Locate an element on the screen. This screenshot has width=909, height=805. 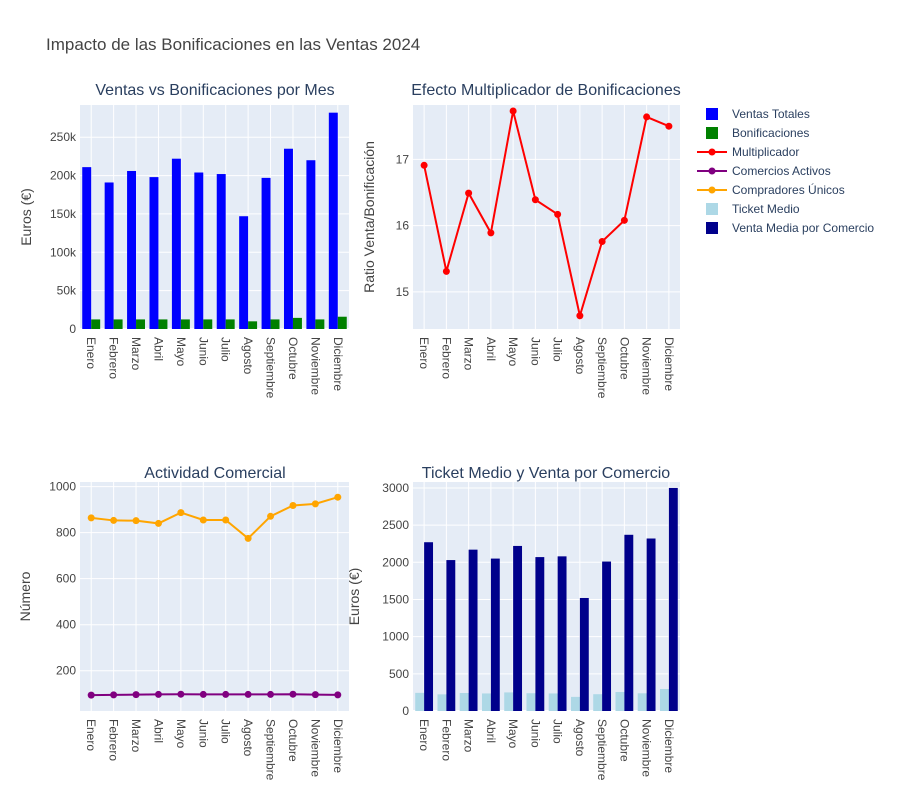
legend-item: Venta Media por Comercio is located at coordinates (790, 228).